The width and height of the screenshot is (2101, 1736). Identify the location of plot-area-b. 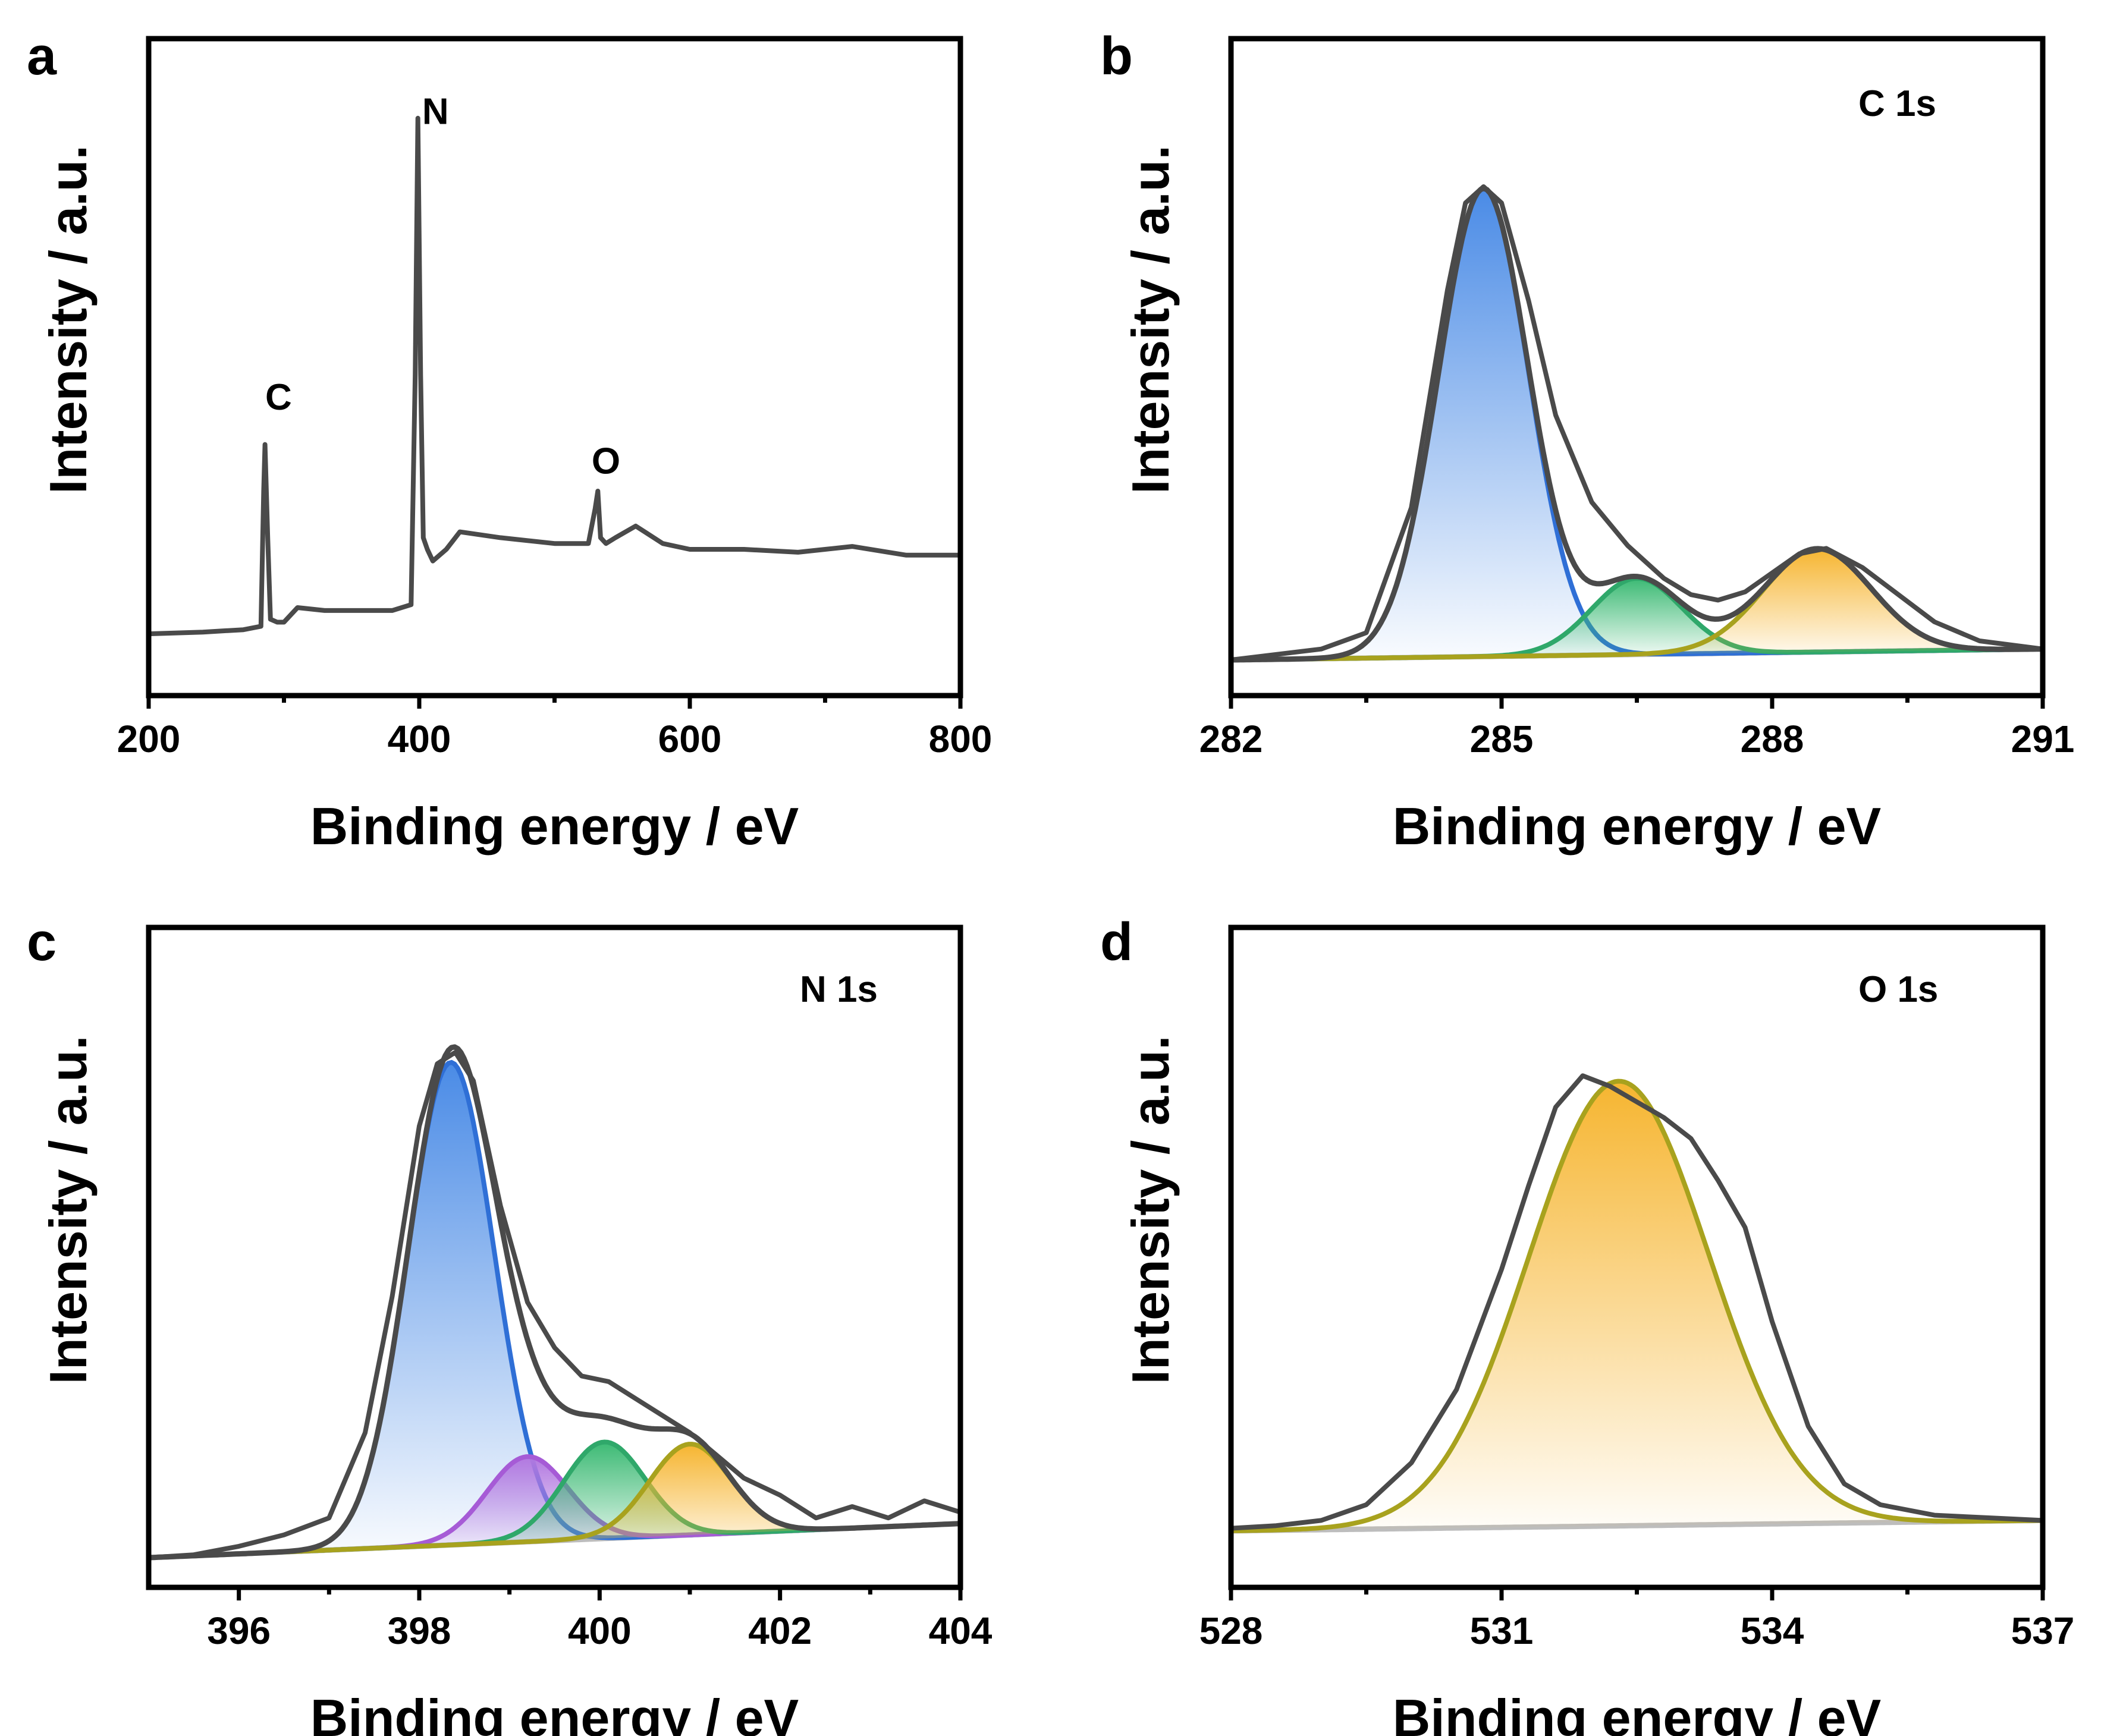
(1637, 423).